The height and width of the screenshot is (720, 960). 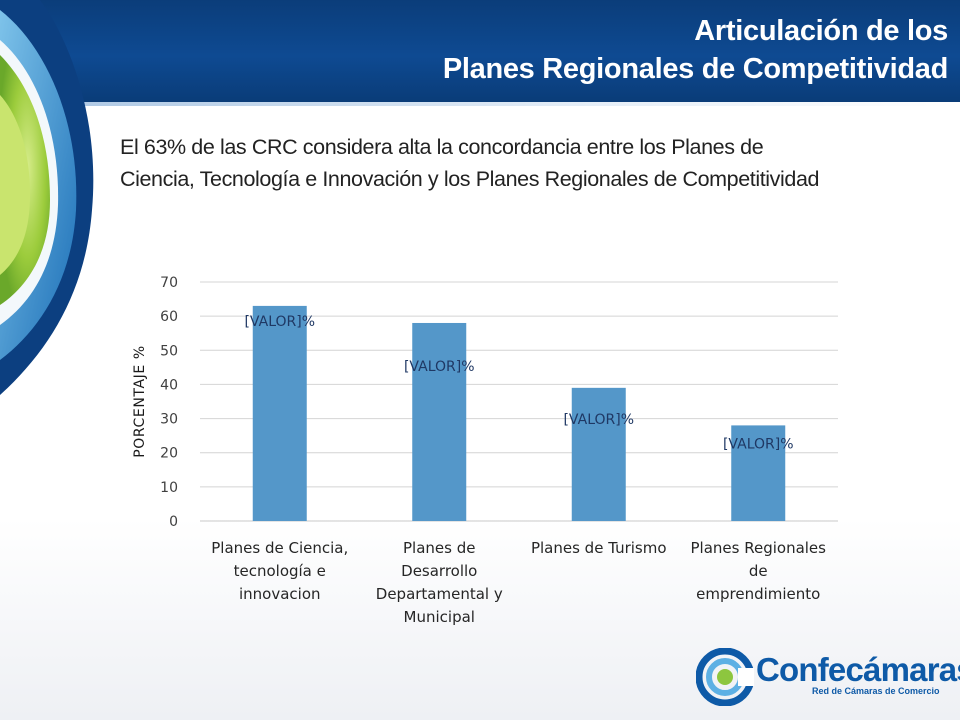 What do you see at coordinates (439, 548) in the screenshot?
I see `x-tick-label: Planes de` at bounding box center [439, 548].